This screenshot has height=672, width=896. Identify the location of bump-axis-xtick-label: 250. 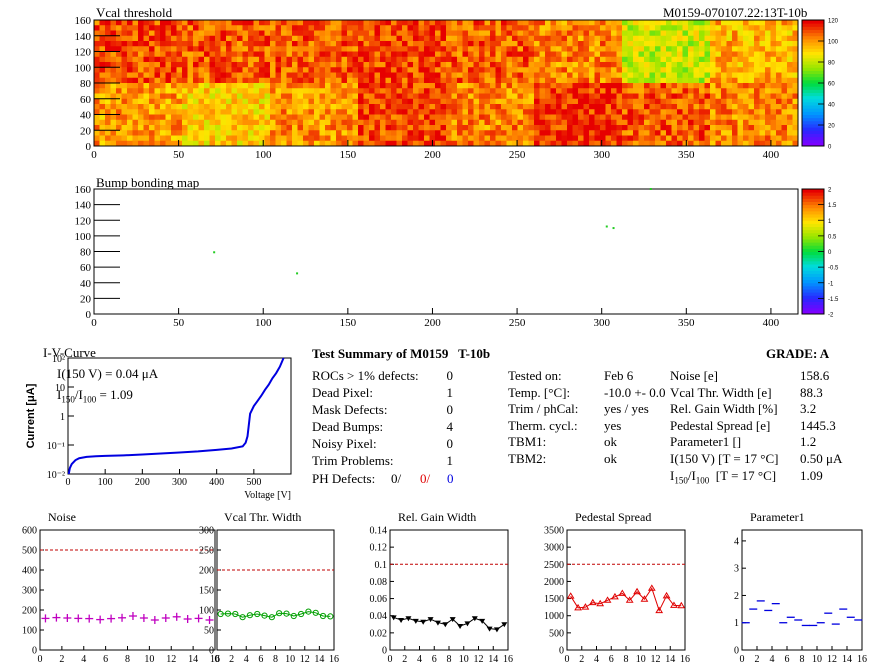
(517, 323).